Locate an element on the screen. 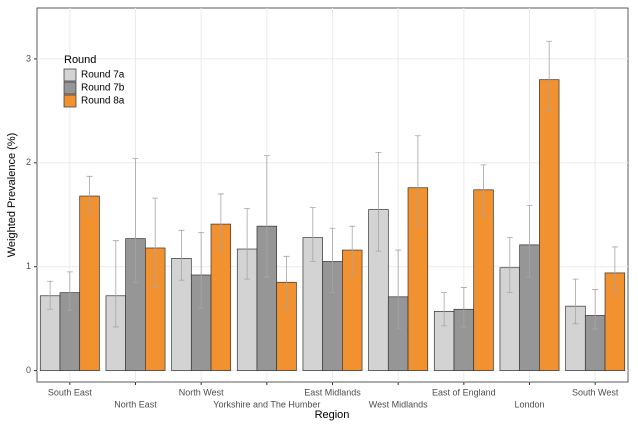 The image size is (638, 434). x-tick-label: East of England is located at coordinates (464, 392).